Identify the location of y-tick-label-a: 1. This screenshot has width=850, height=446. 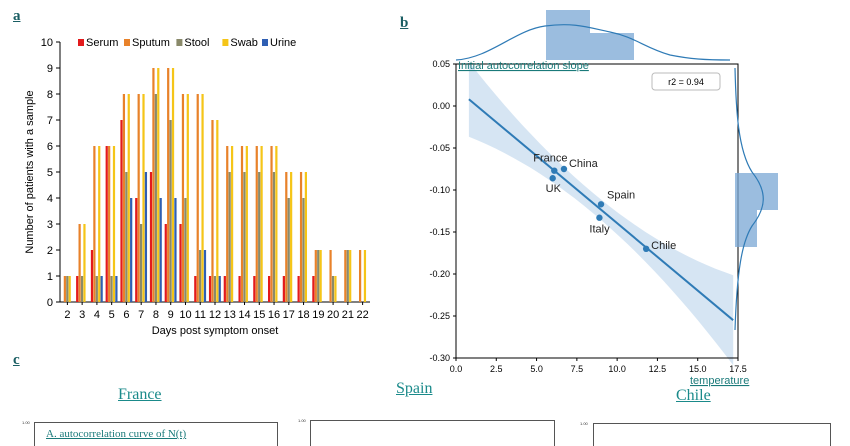
(50, 277).